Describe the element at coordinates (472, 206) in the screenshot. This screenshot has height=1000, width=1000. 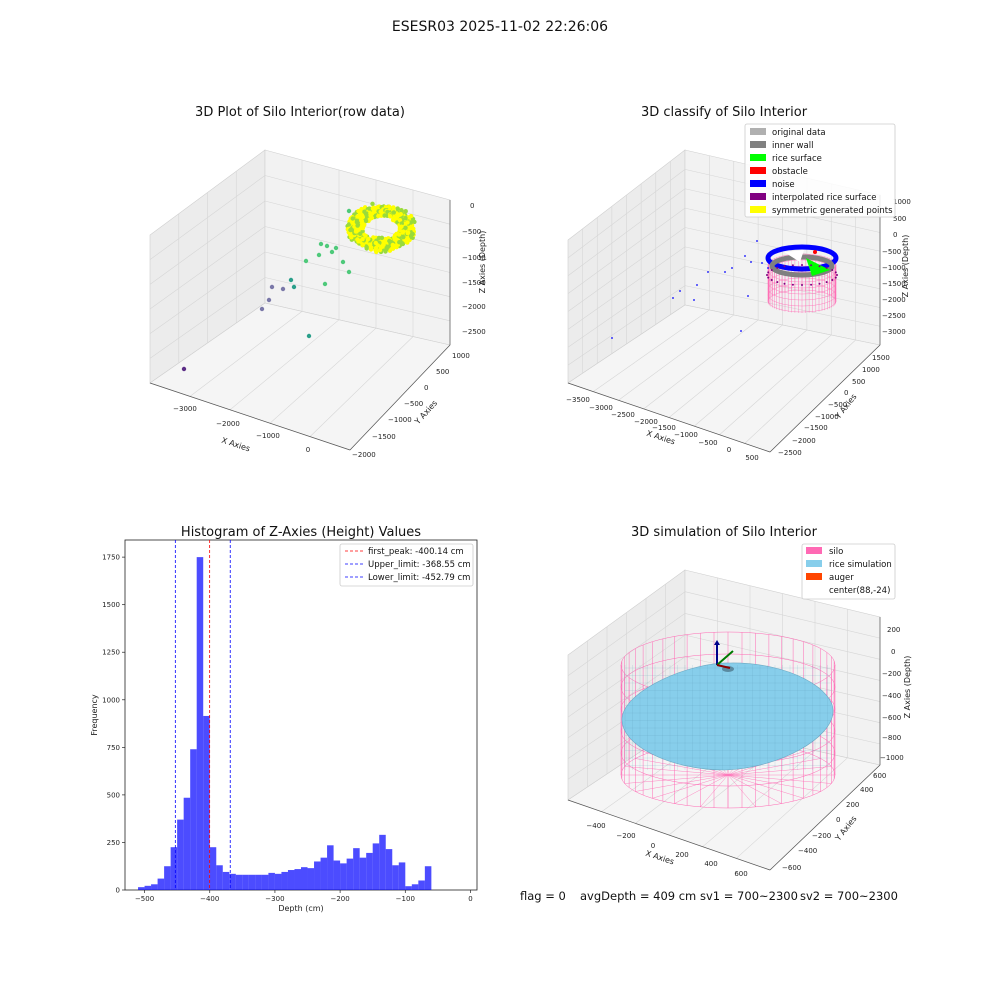
I see `panel1-z-tick: 0` at that location.